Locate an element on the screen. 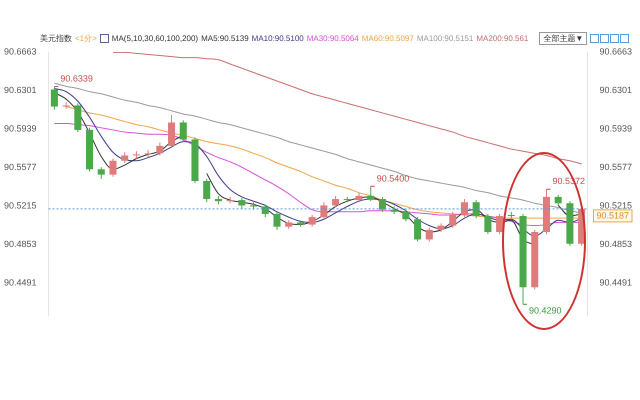 The width and height of the screenshot is (640, 400). y2-tick-label: 90.4491 is located at coordinates (615, 282).